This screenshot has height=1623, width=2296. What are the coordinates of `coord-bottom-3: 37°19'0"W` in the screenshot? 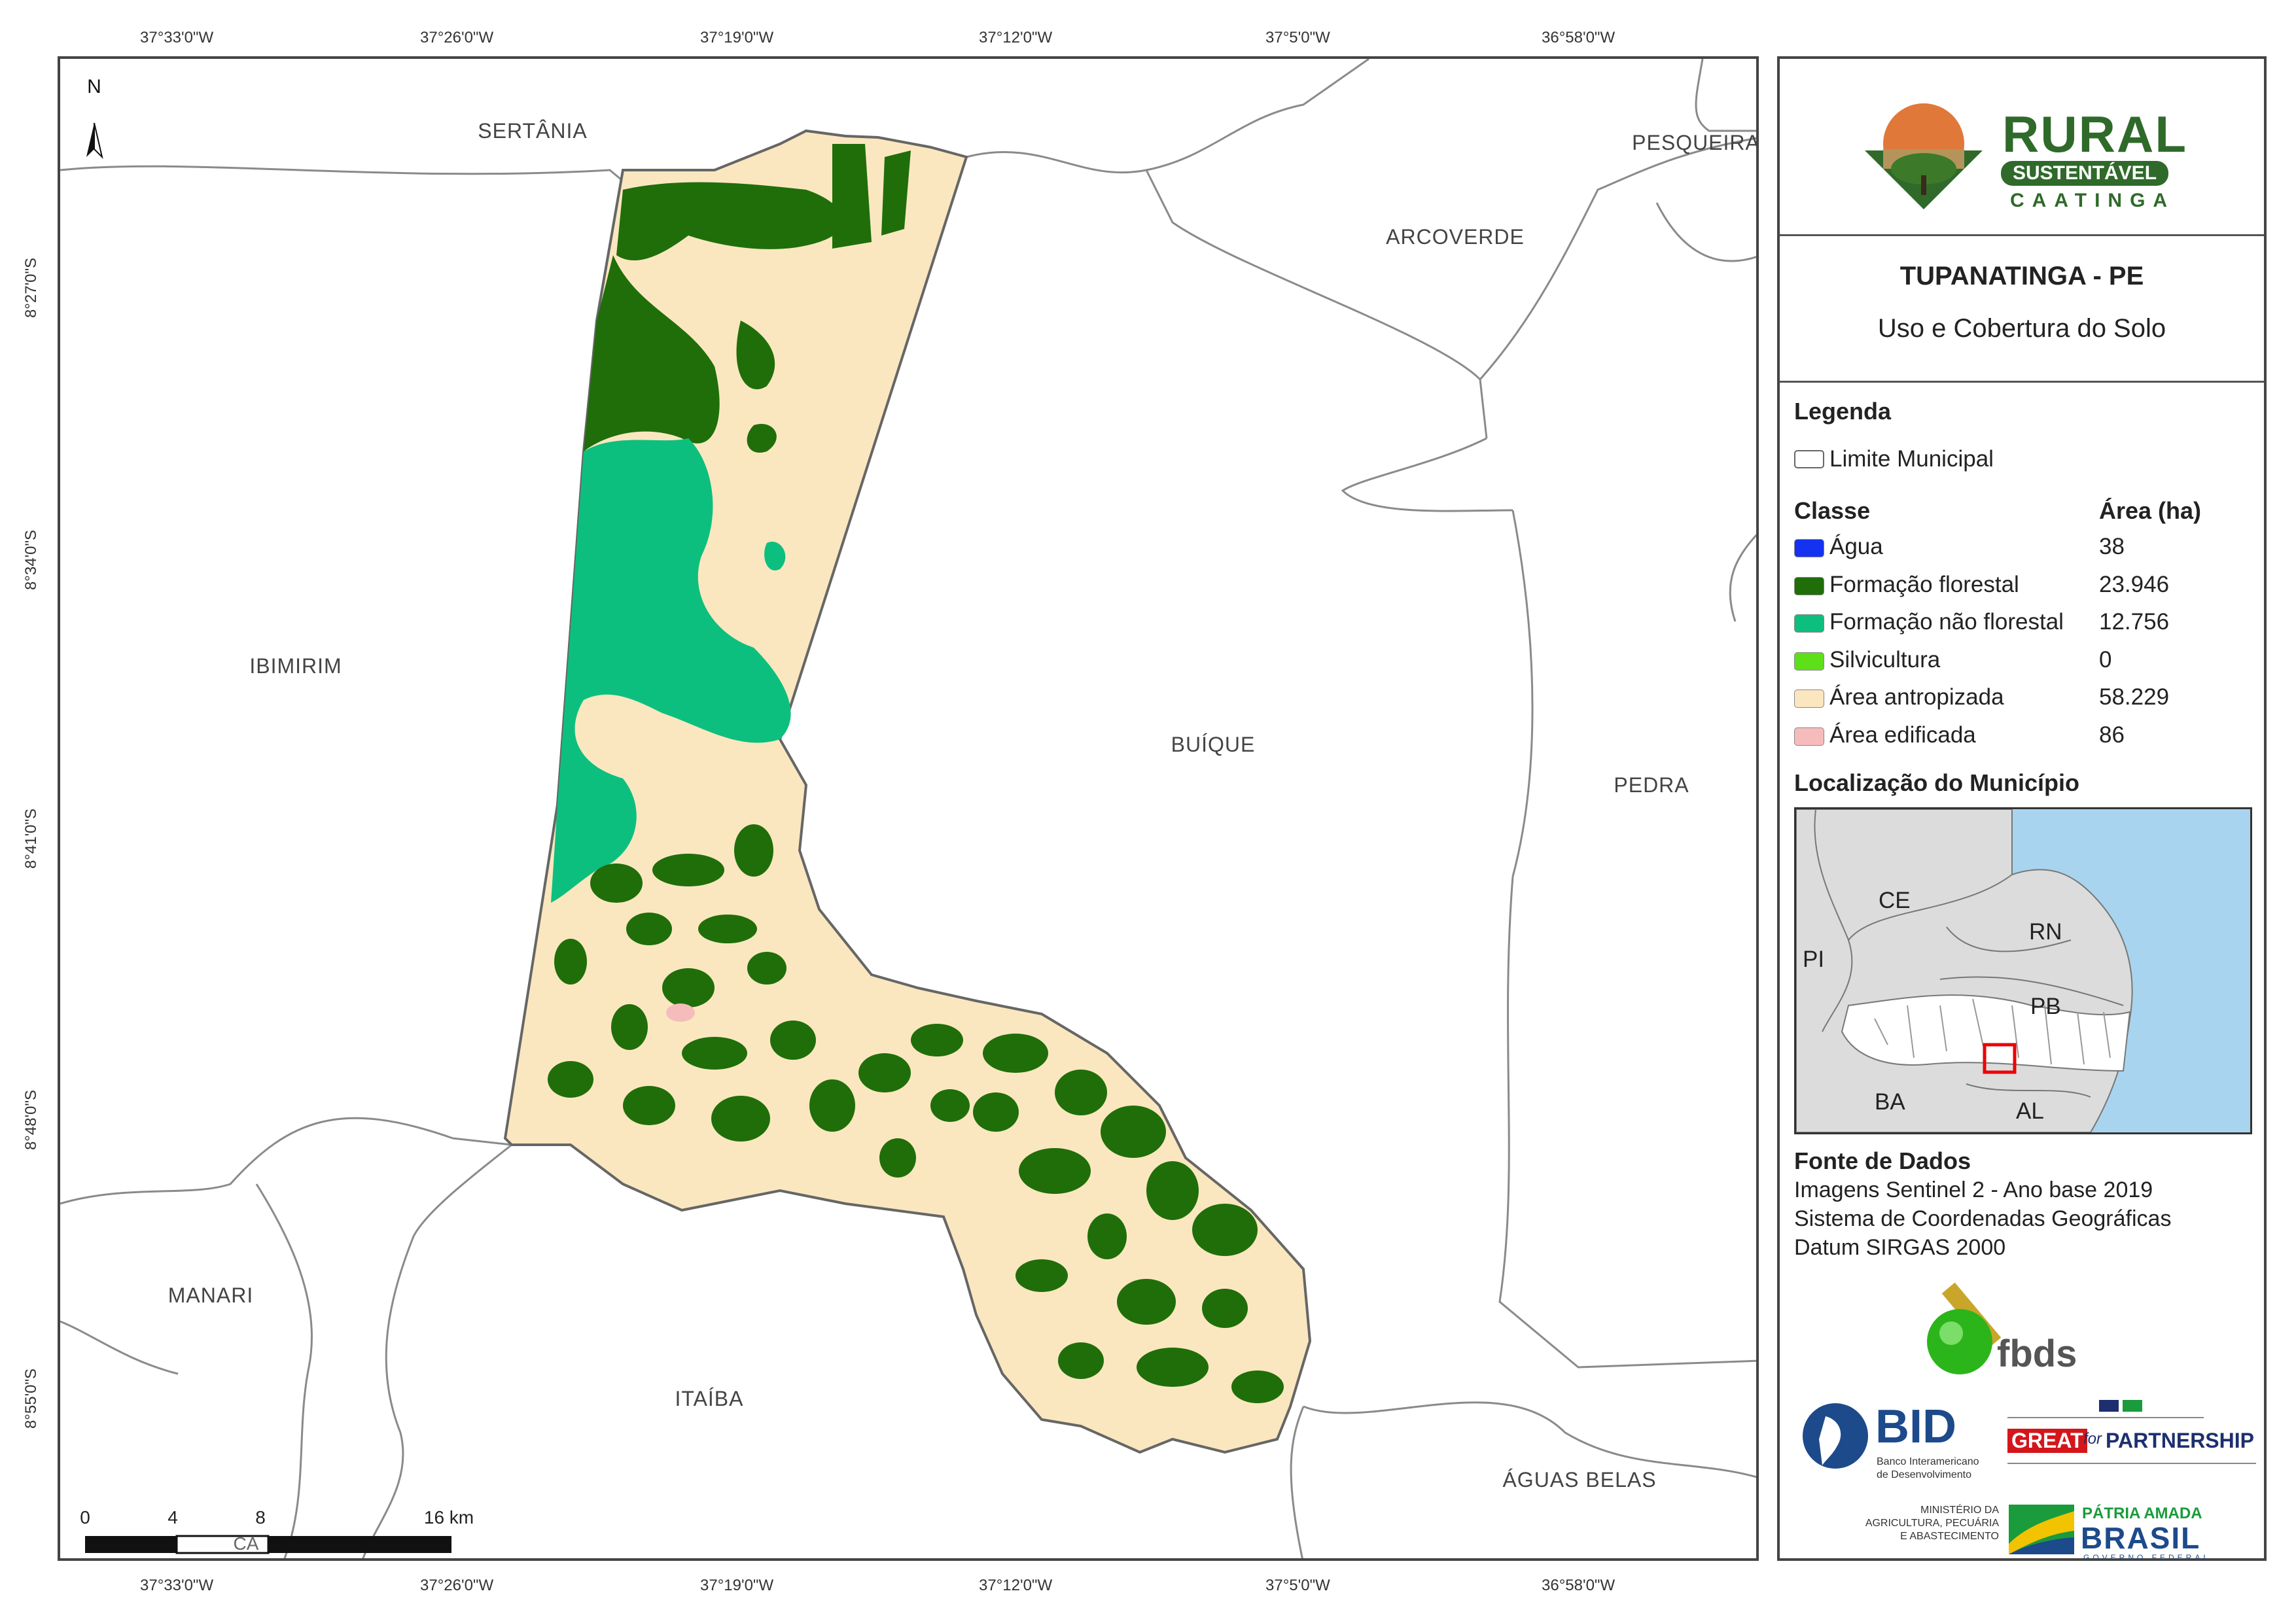 It's located at (737, 1585).